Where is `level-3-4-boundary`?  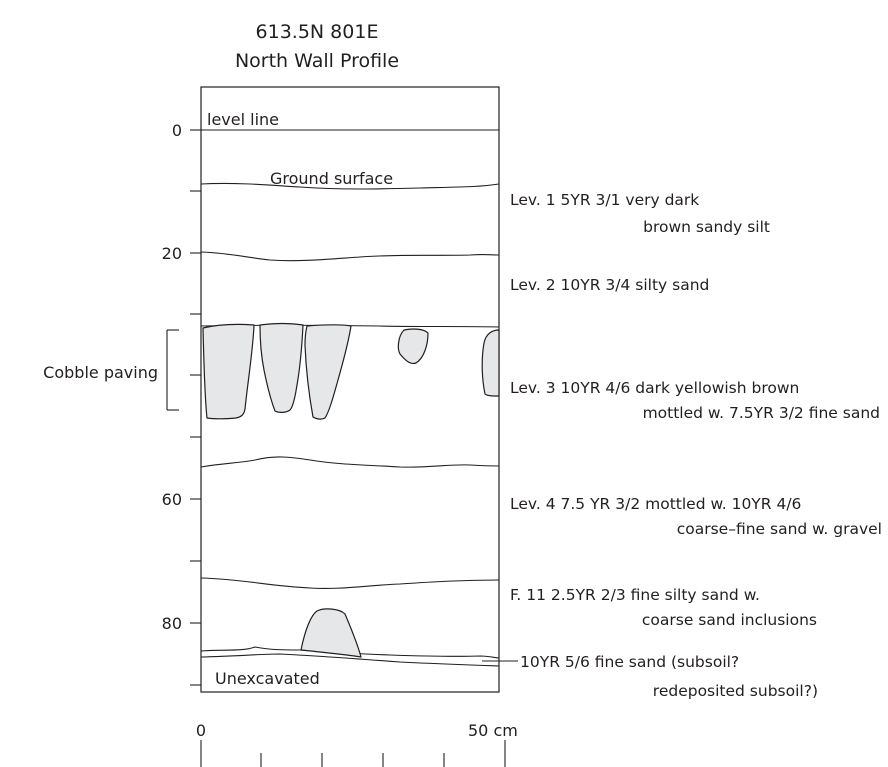 level-3-4-boundary is located at coordinates (350, 462).